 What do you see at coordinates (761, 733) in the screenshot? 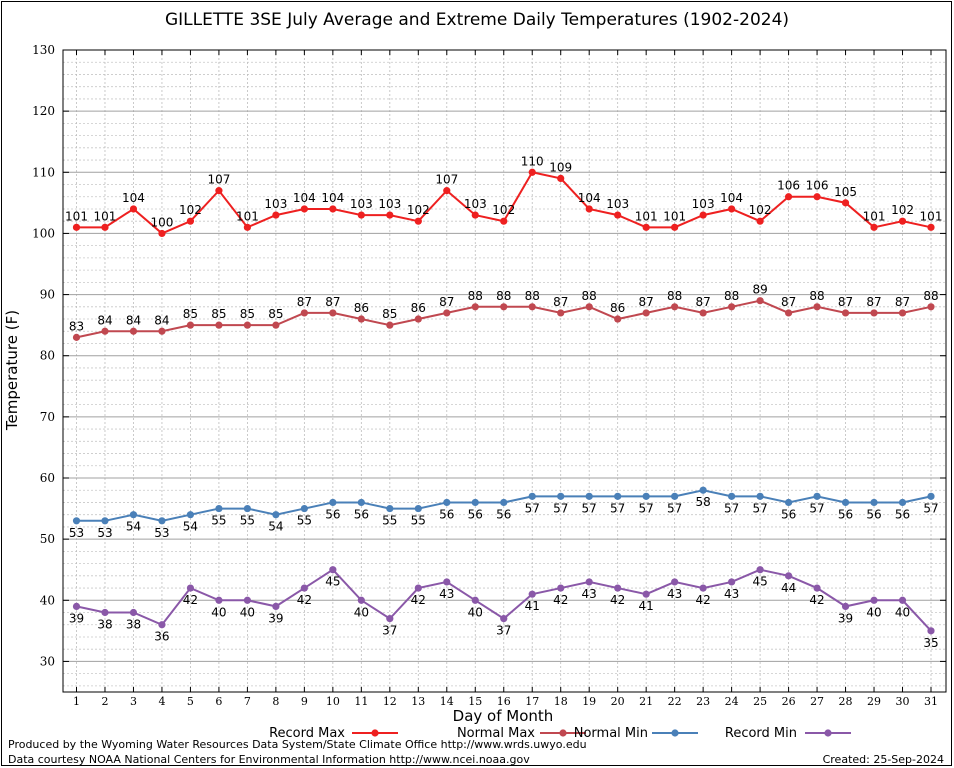
I see `legend-label-record-min: Record Min` at bounding box center [761, 733].